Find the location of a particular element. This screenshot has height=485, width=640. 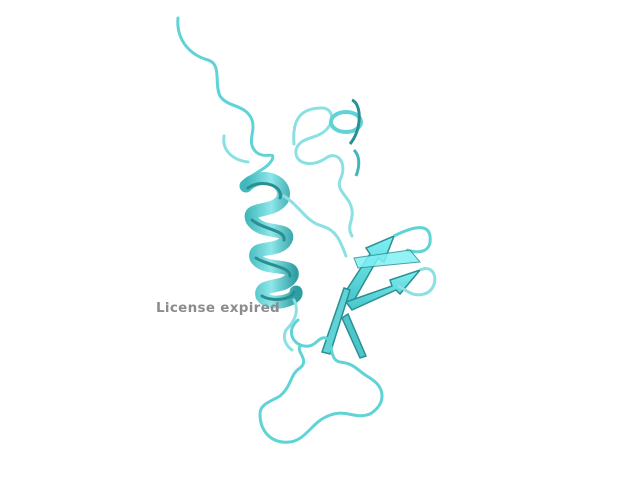

coil-branch is located at coordinates (236, 149).